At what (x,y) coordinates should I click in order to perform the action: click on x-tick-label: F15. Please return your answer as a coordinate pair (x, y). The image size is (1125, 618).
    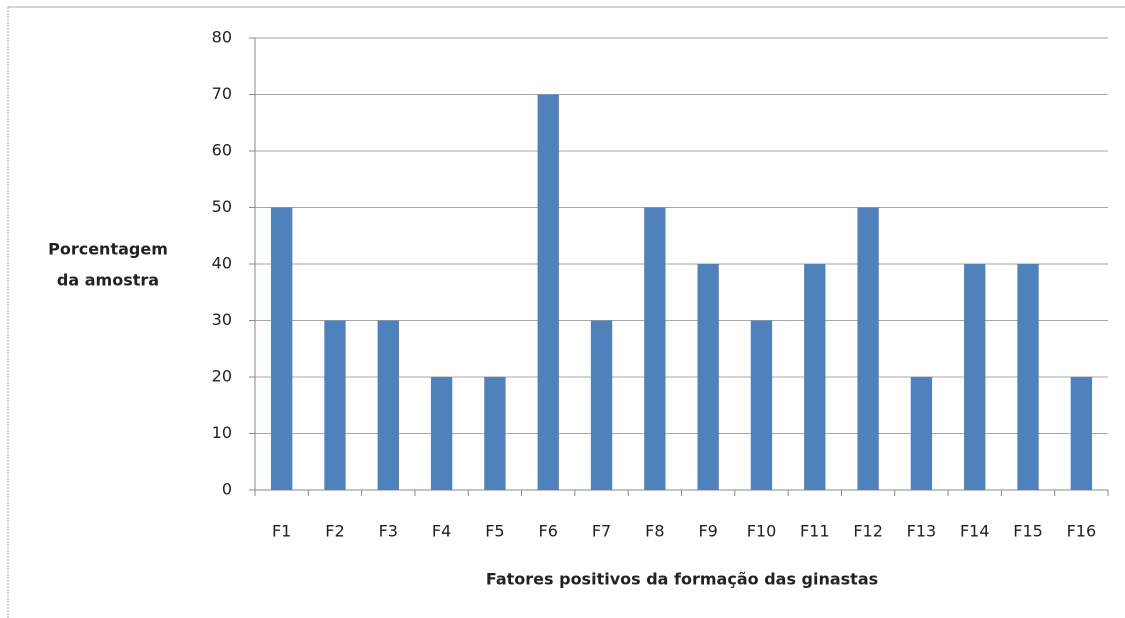
    Looking at the image, I should click on (1028, 531).